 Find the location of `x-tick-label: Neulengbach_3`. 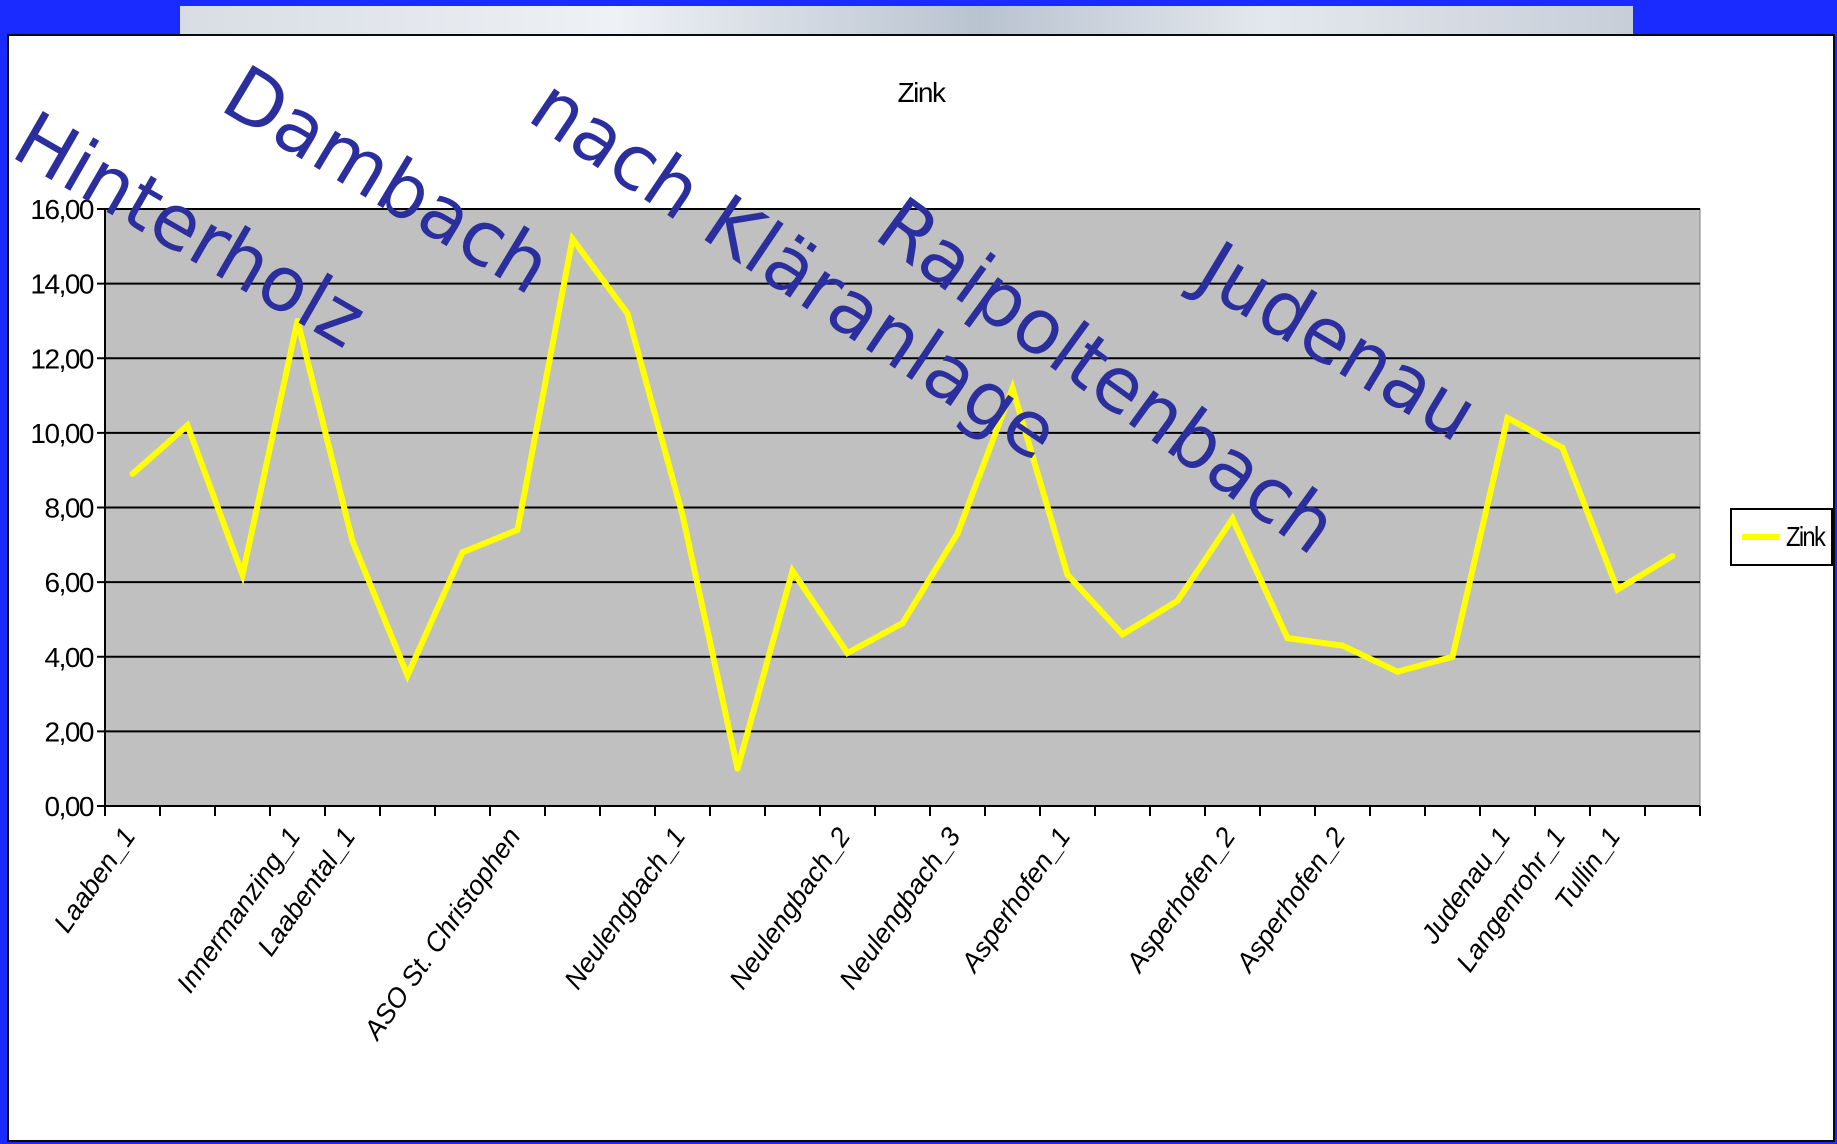

x-tick-label: Neulengbach_3 is located at coordinates (899, 908).